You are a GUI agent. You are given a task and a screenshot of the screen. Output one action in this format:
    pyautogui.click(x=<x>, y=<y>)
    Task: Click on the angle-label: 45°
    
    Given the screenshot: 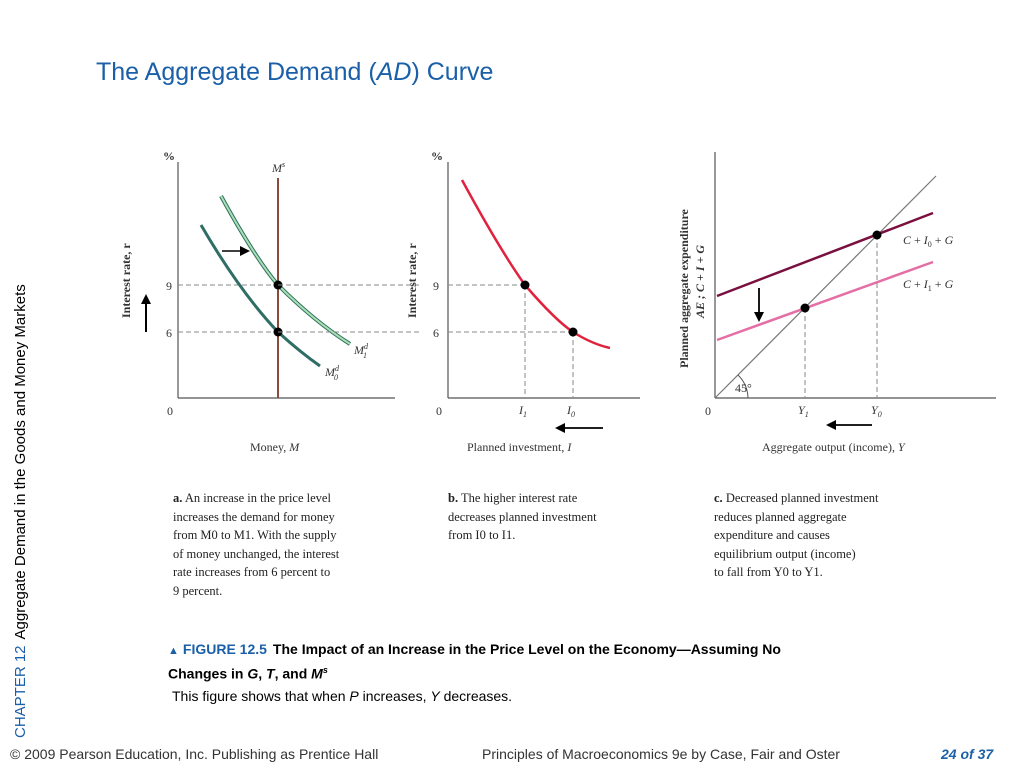 What is the action you would take?
    pyautogui.click(x=743, y=388)
    